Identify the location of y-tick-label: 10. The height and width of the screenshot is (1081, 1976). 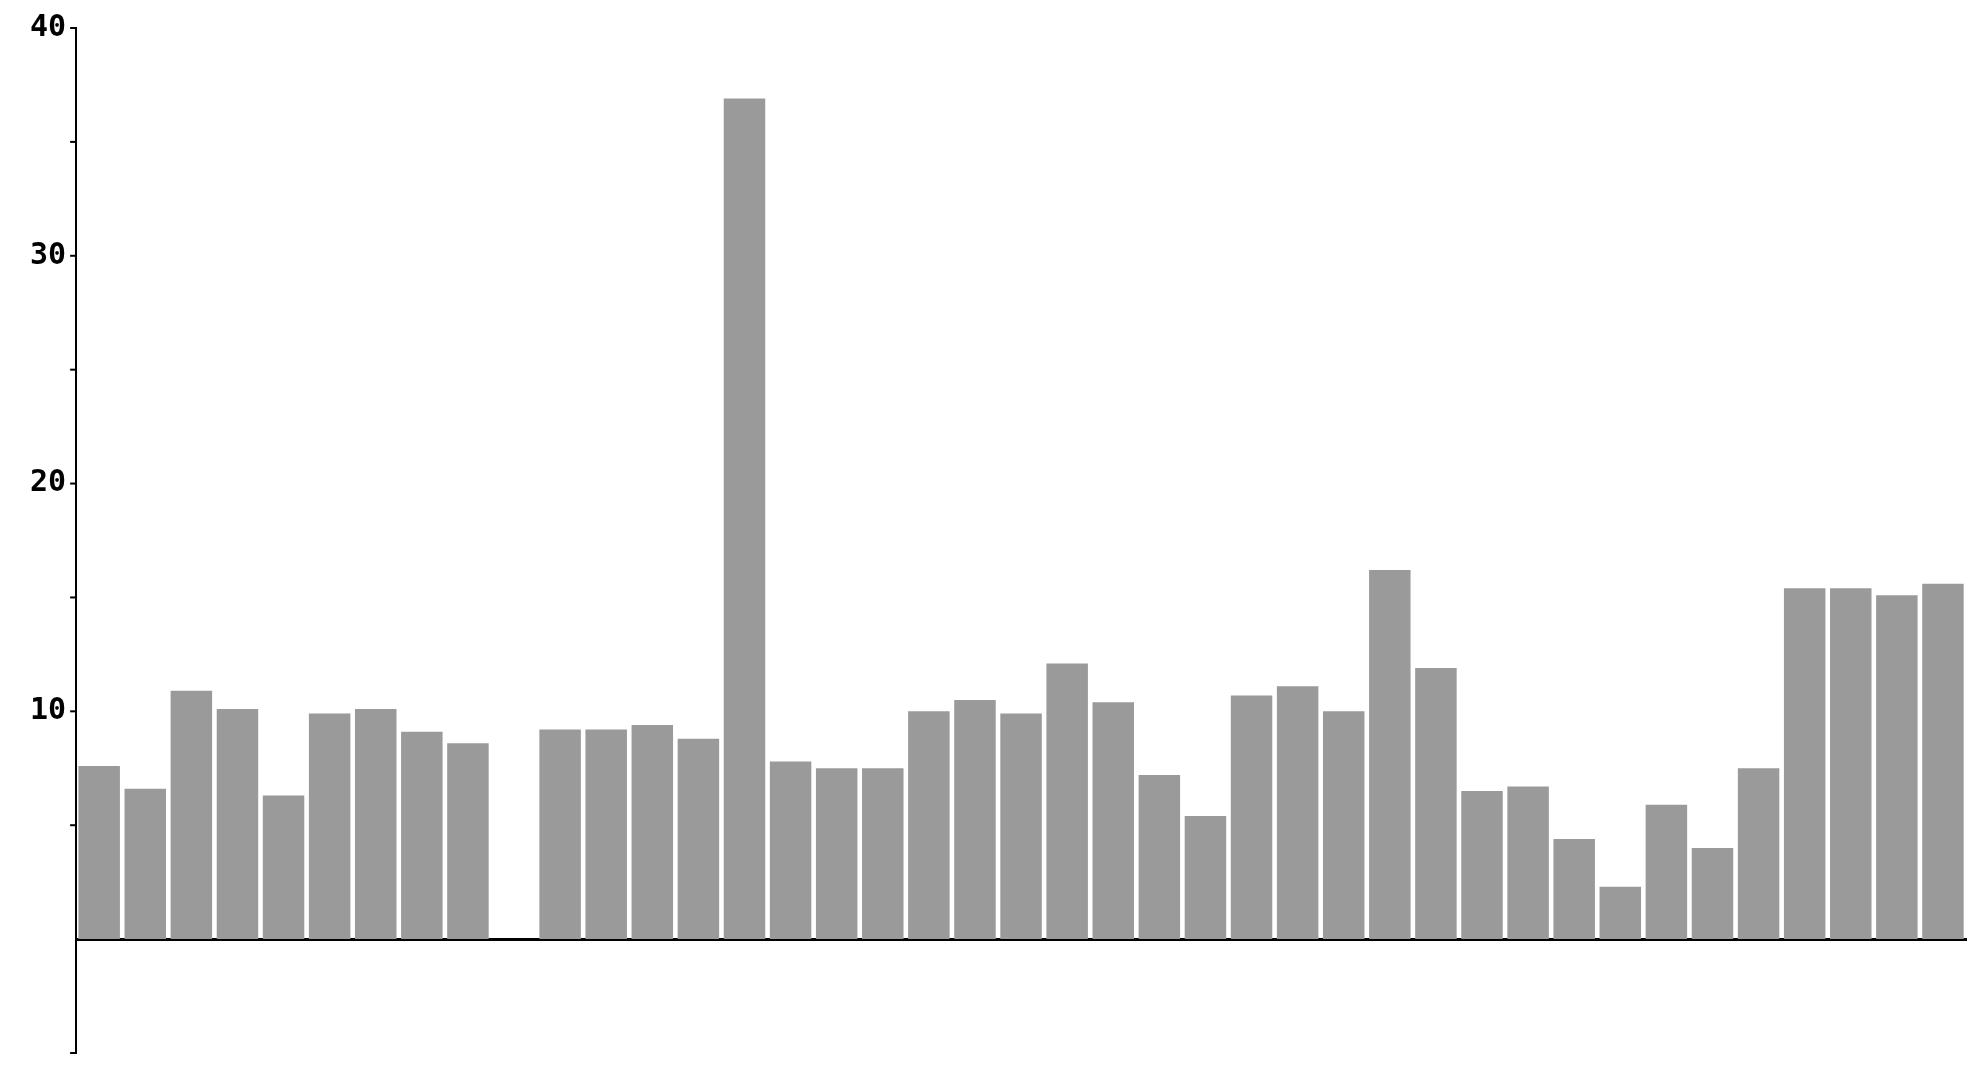
(48, 709).